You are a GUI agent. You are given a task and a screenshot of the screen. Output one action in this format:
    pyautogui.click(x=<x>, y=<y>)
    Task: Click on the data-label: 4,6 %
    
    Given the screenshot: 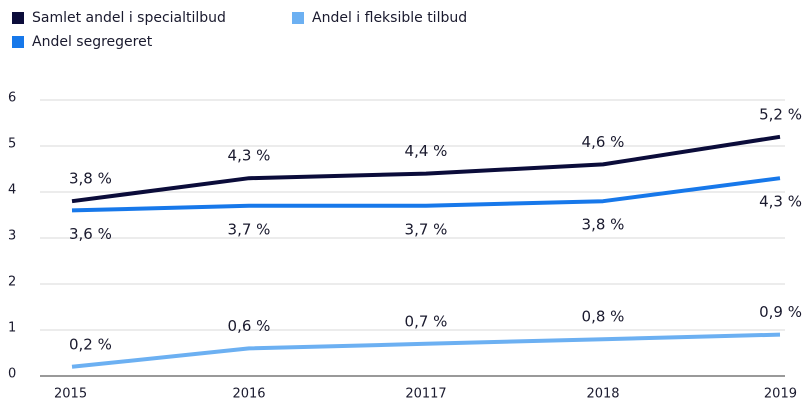 What is the action you would take?
    pyautogui.click(x=603, y=142)
    